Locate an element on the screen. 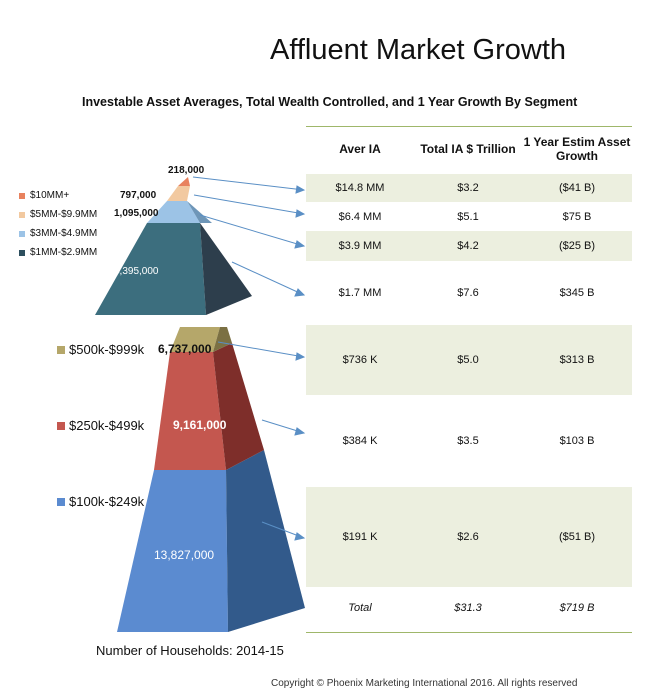 Image resolution: width=648 pixels, height=699 pixels. page-title: Affluent Market Growth is located at coordinates (418, 50).